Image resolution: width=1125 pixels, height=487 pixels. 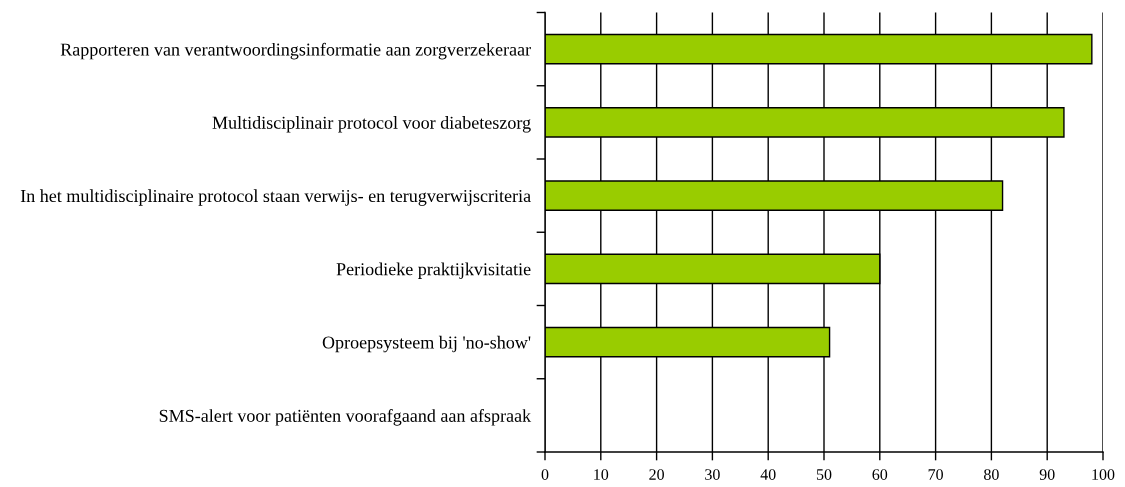 I want to click on y-tick-label: Multidisciplinair protocol voor diabeteszorg, so click(x=371, y=124).